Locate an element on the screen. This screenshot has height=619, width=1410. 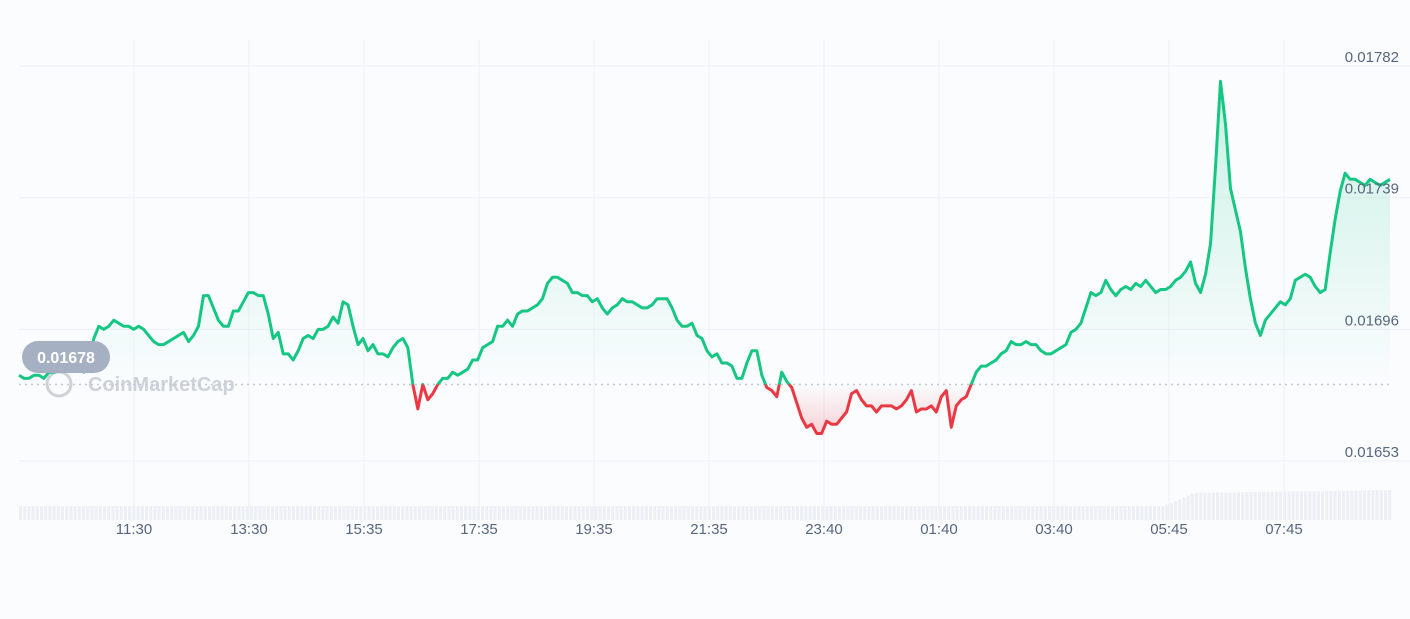
baseline-badge-bg is located at coordinates (66, 357).